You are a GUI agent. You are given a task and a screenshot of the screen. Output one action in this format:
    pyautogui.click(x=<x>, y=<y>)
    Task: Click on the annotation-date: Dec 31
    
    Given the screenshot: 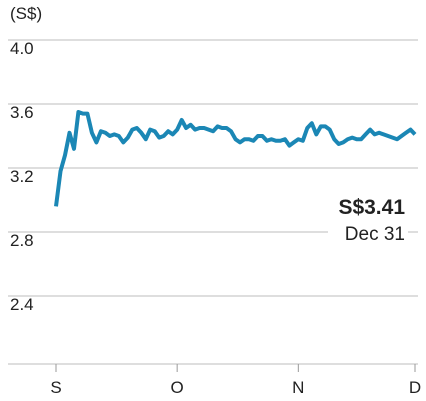 What is the action you would take?
    pyautogui.click(x=375, y=234)
    